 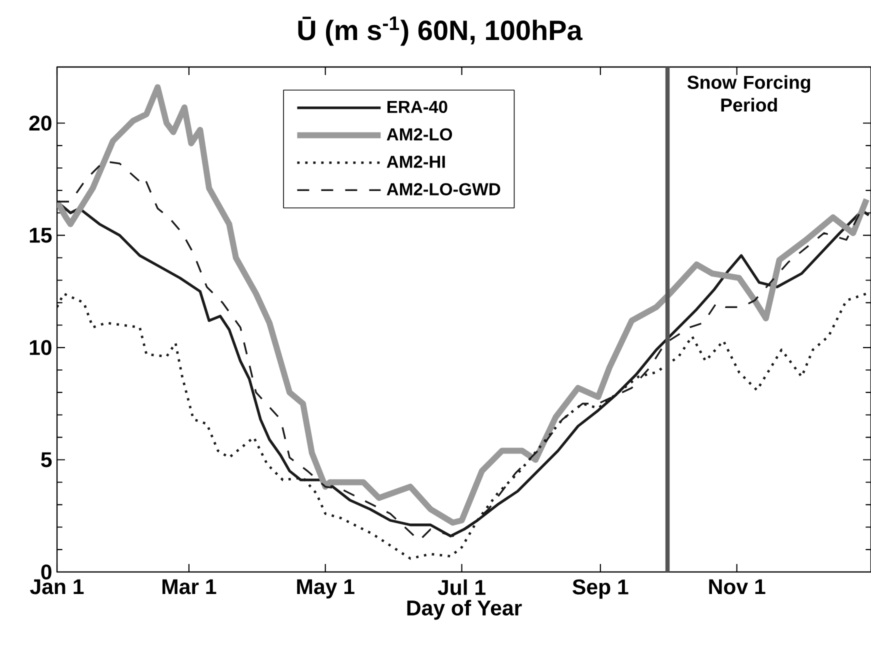 I want to click on x-tick-label: Jan 1, so click(x=57, y=586).